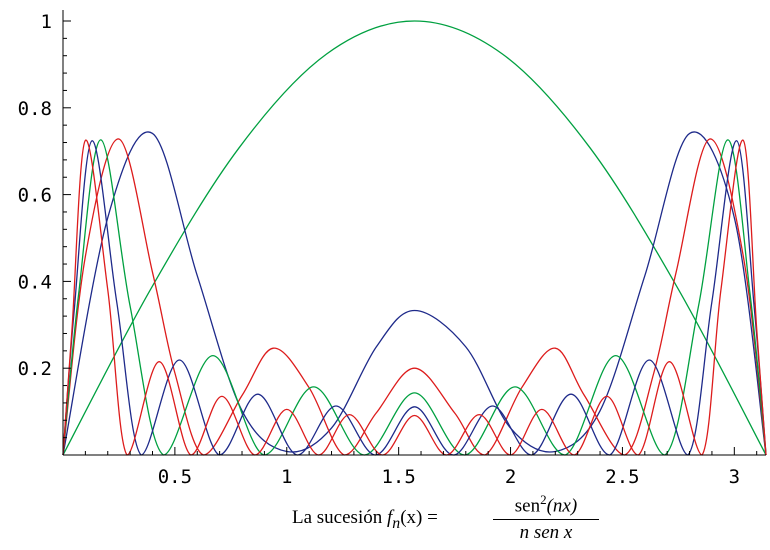 This screenshot has height=550, width=770. I want to click on caption-fraction-bar, so click(546, 519).